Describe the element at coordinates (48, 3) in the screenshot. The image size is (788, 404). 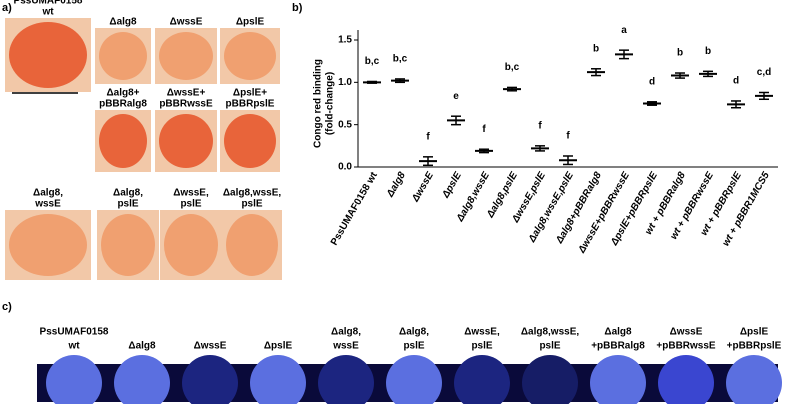
I see `plate-label: PssUMAF0158` at that location.